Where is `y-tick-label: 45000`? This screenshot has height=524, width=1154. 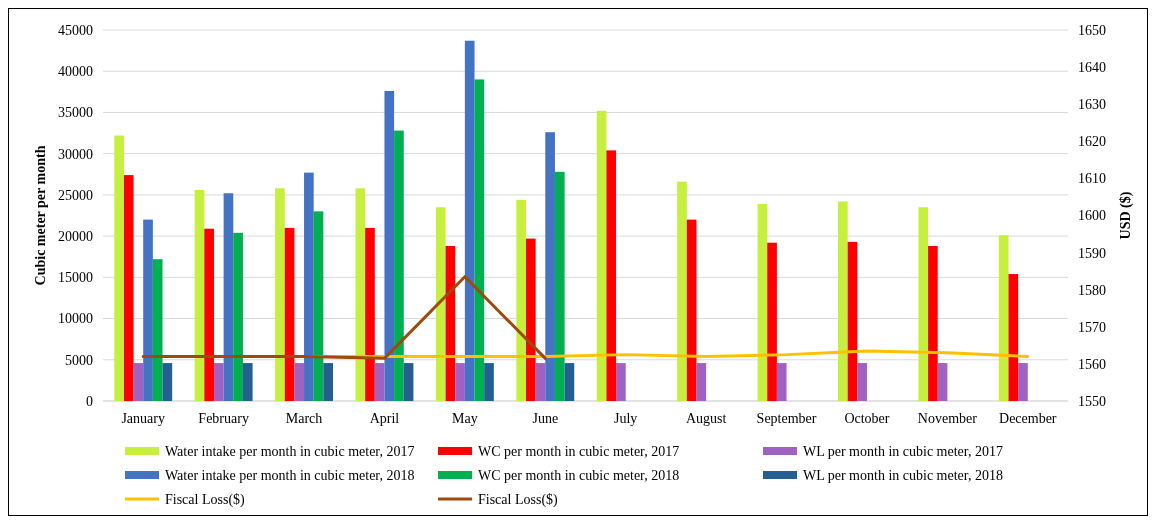
y-tick-label: 45000 is located at coordinates (75, 30).